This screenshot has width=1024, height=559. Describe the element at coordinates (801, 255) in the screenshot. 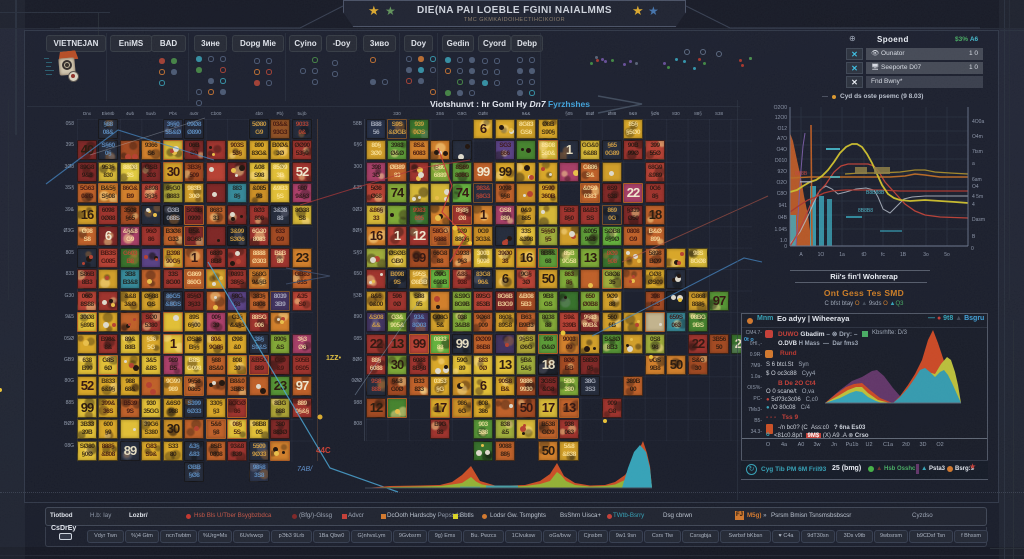

I see `svg-text: A` at that location.